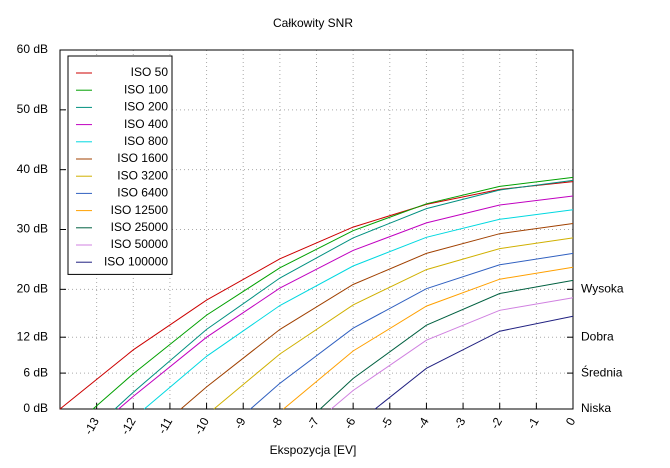 This screenshot has height=468, width=670. Describe the element at coordinates (32, 289) in the screenshot. I see `y-tick-label: 20 dB` at that location.